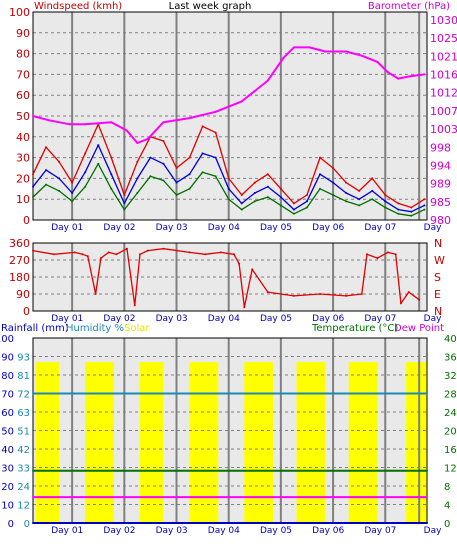 Image resolution: width=457 pixels, height=554 pixels. Describe the element at coordinates (210, 6) in the screenshot. I see `chart-title: Last week graph` at that location.